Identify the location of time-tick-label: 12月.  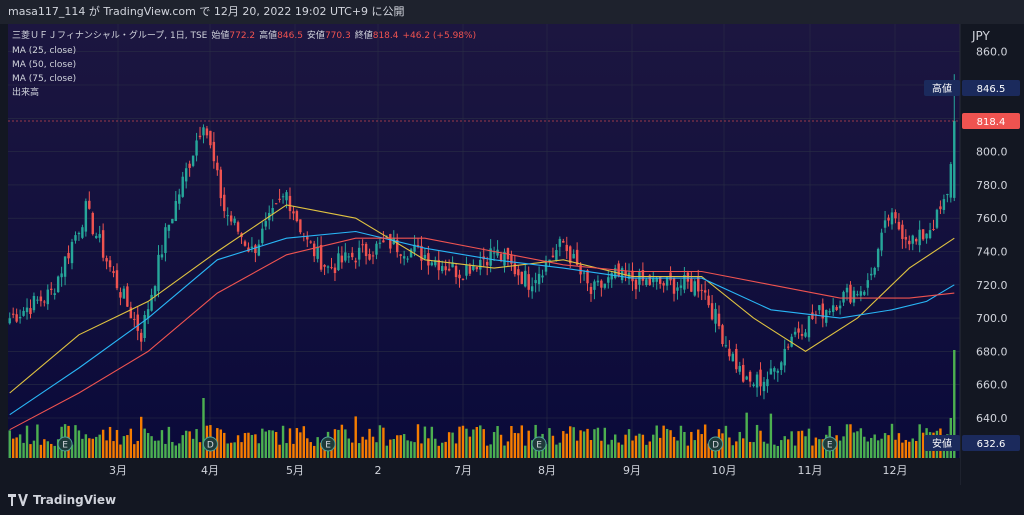
(895, 470).